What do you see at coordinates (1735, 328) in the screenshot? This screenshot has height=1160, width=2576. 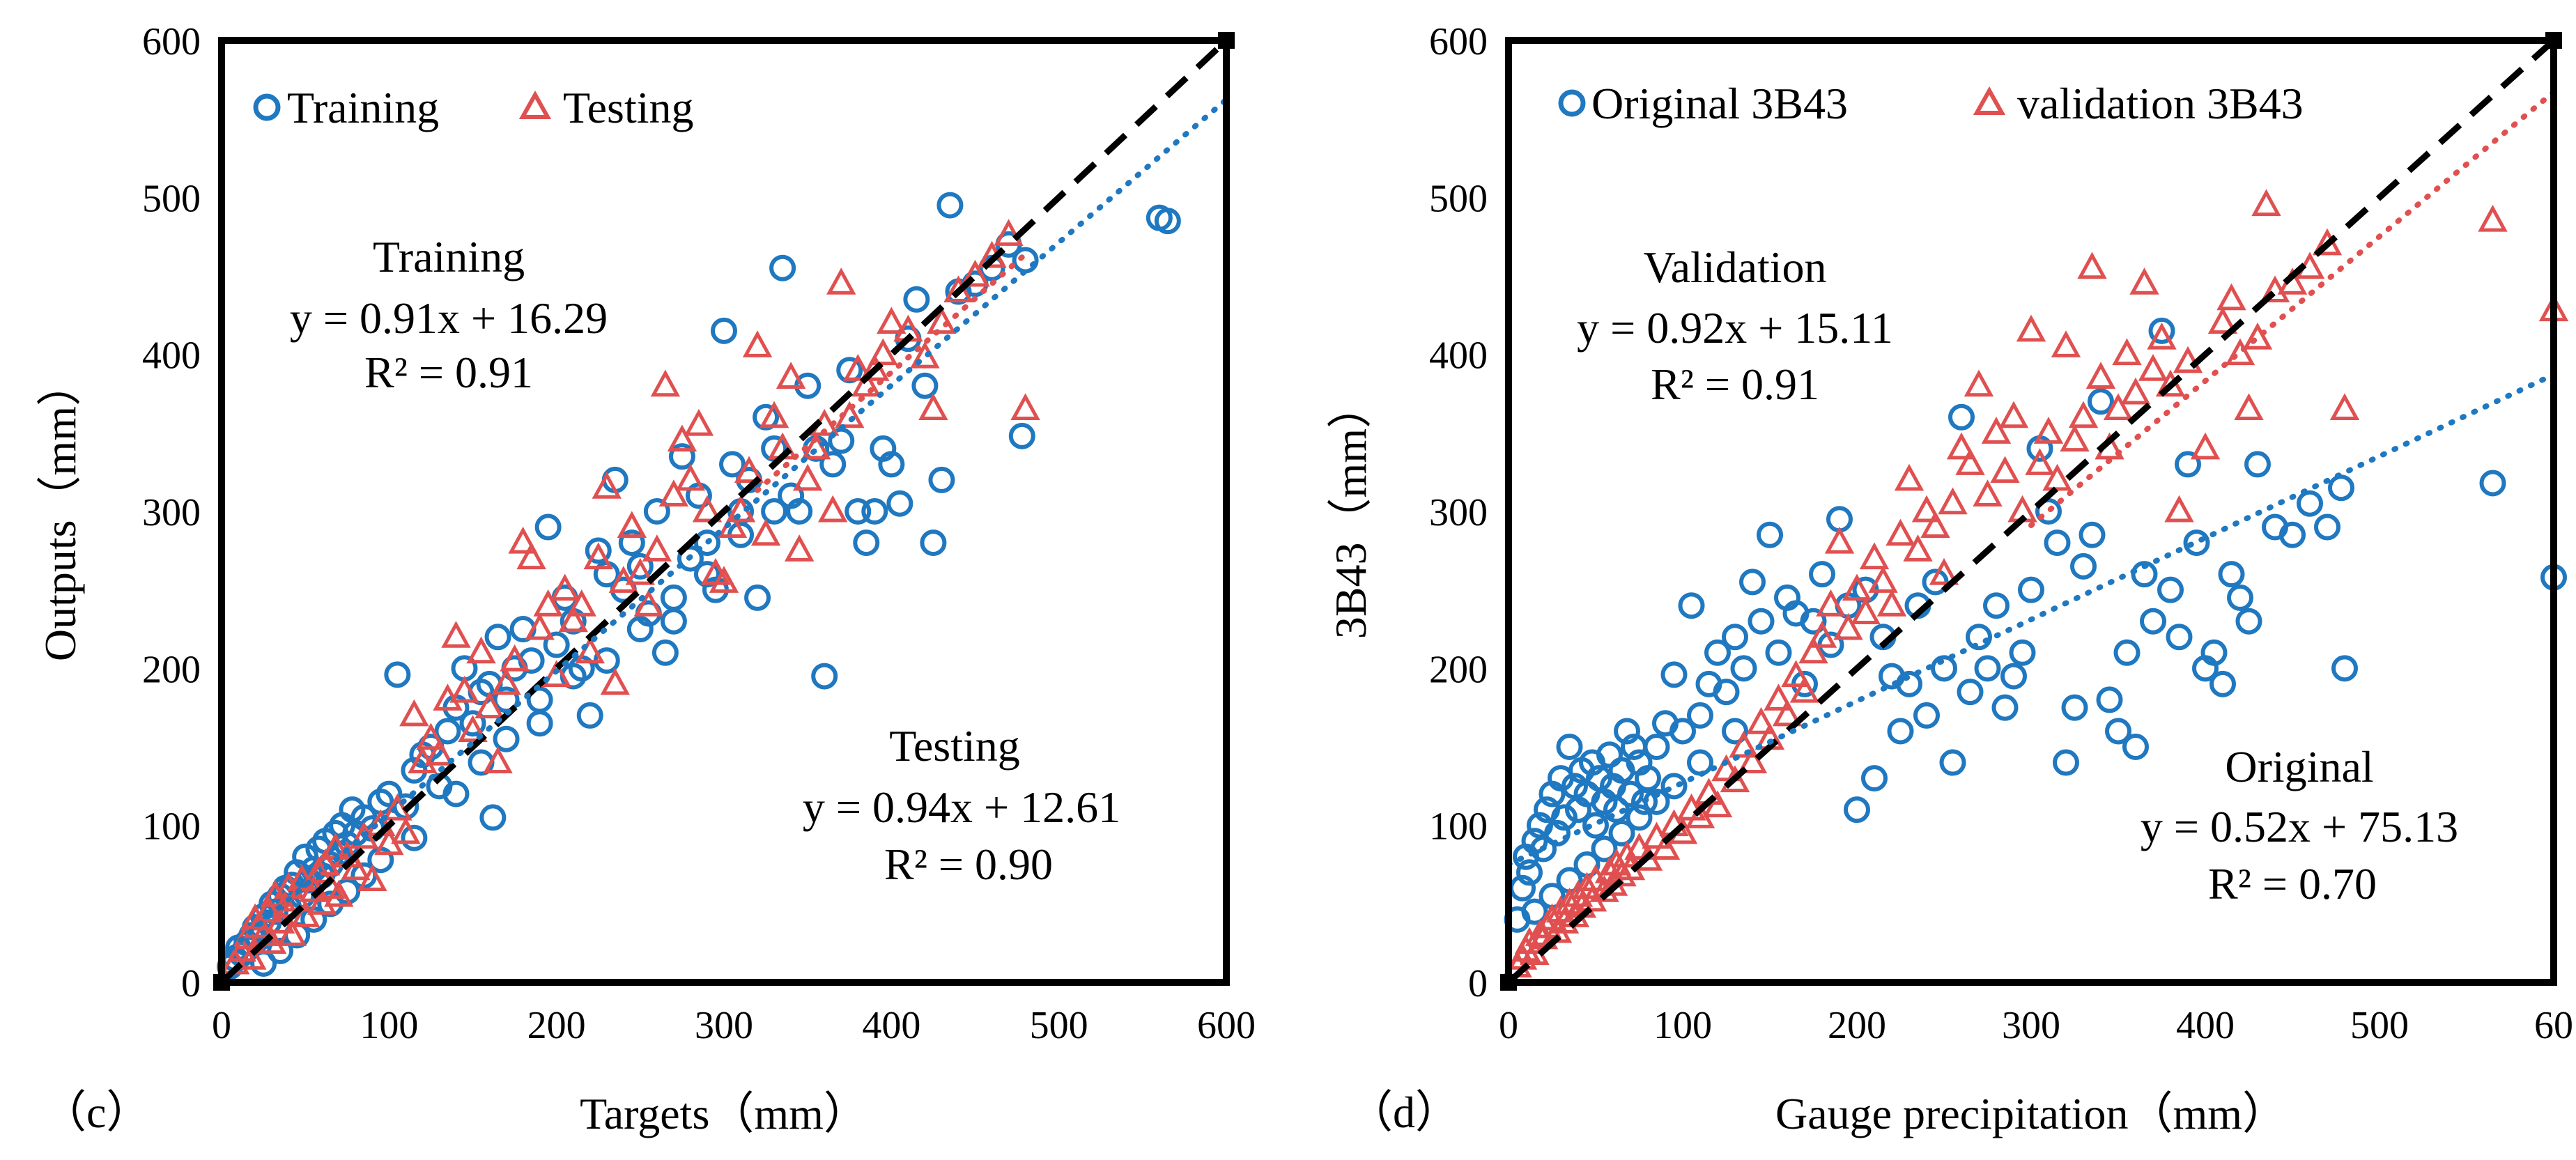 I see `annotation-validation-equation: y = 0.92x + 15.11` at bounding box center [1735, 328].